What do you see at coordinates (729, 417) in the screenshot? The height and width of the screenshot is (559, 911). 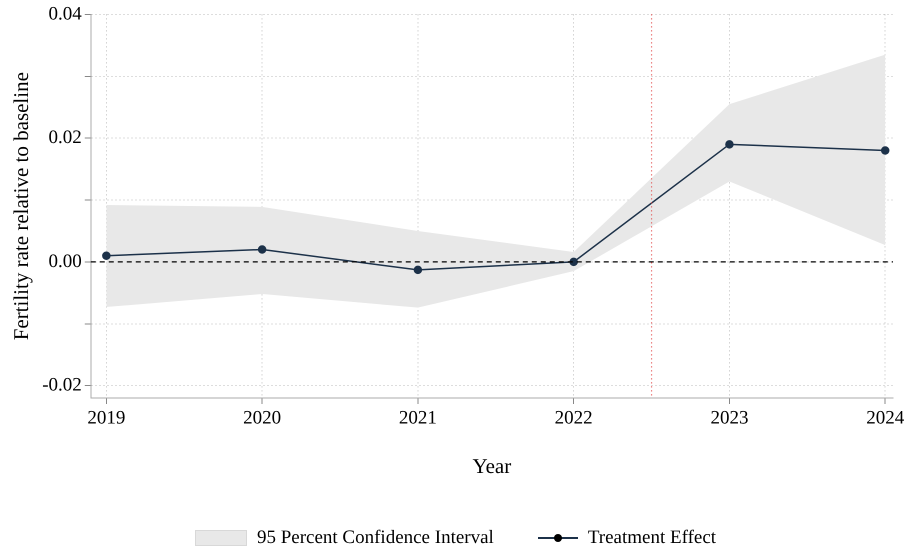 I see `x-tick-label: 2023` at bounding box center [729, 417].